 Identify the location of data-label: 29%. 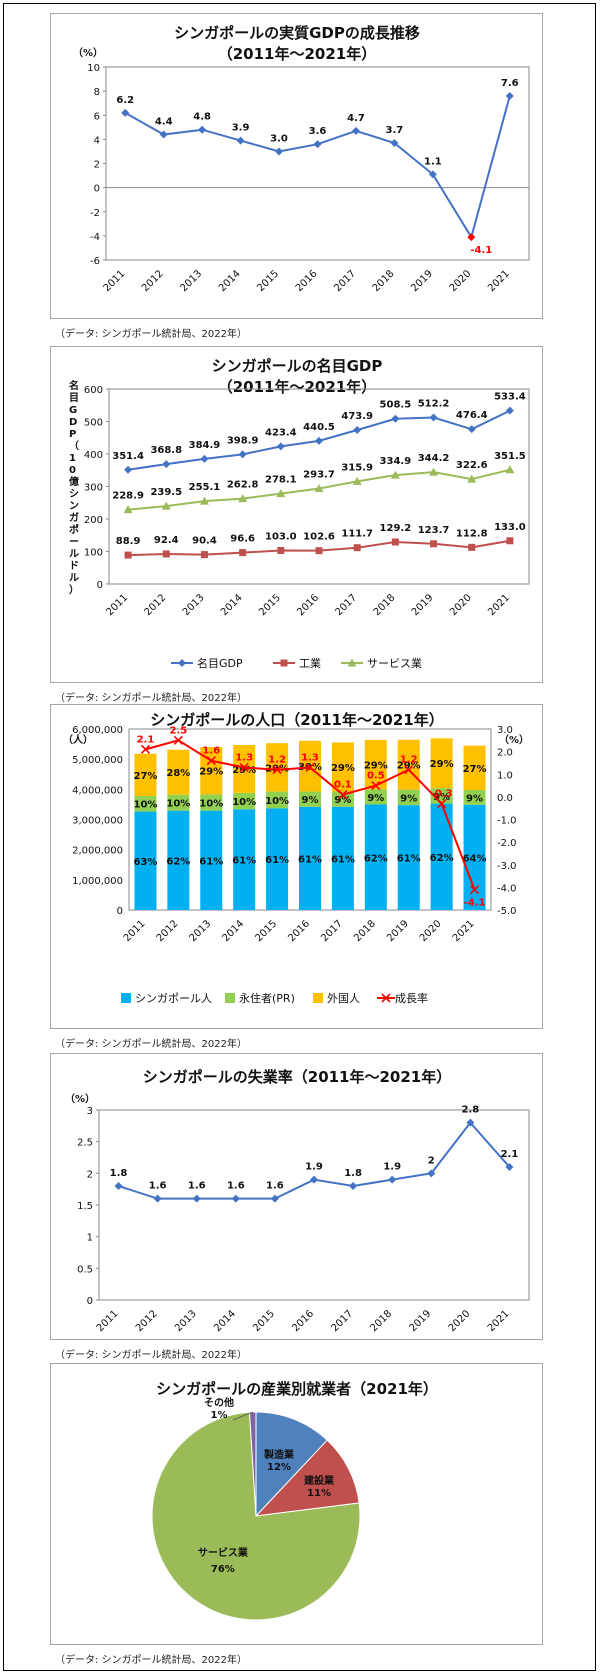
(211, 772).